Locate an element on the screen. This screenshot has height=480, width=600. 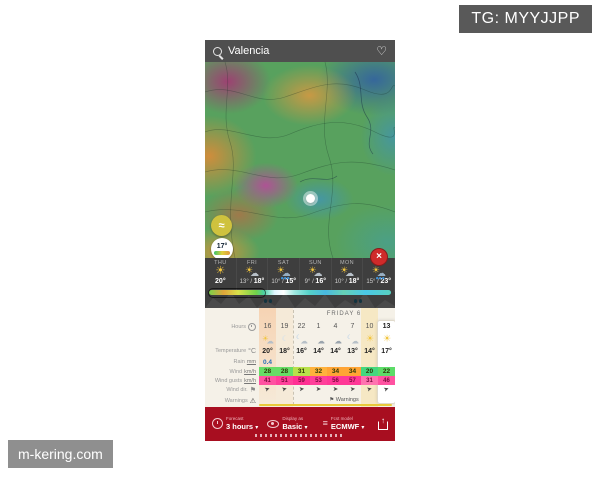
sun-rain-icon is located at coordinates (379, 273).